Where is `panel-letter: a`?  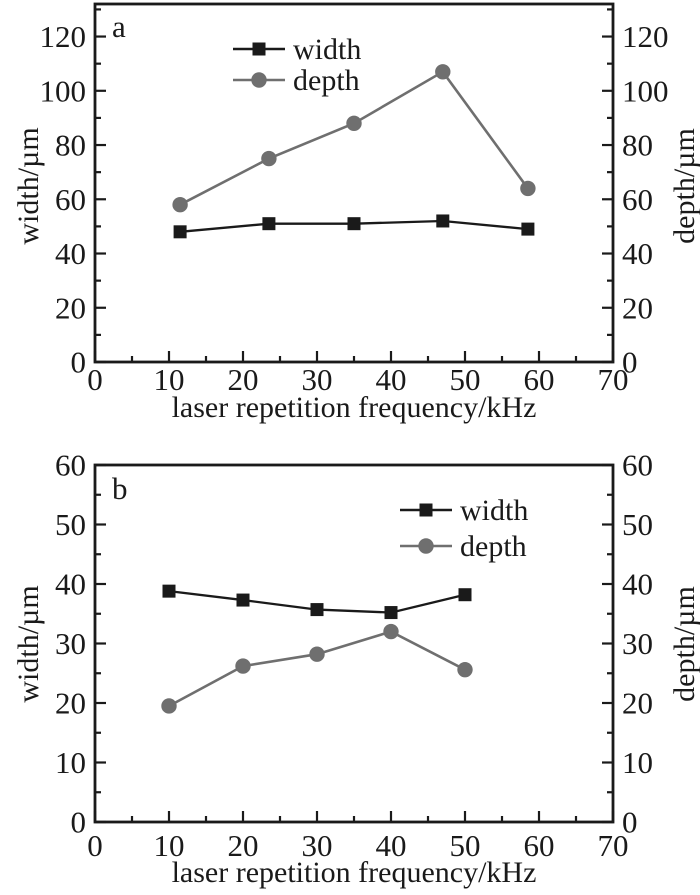
panel-letter: a is located at coordinates (119, 26).